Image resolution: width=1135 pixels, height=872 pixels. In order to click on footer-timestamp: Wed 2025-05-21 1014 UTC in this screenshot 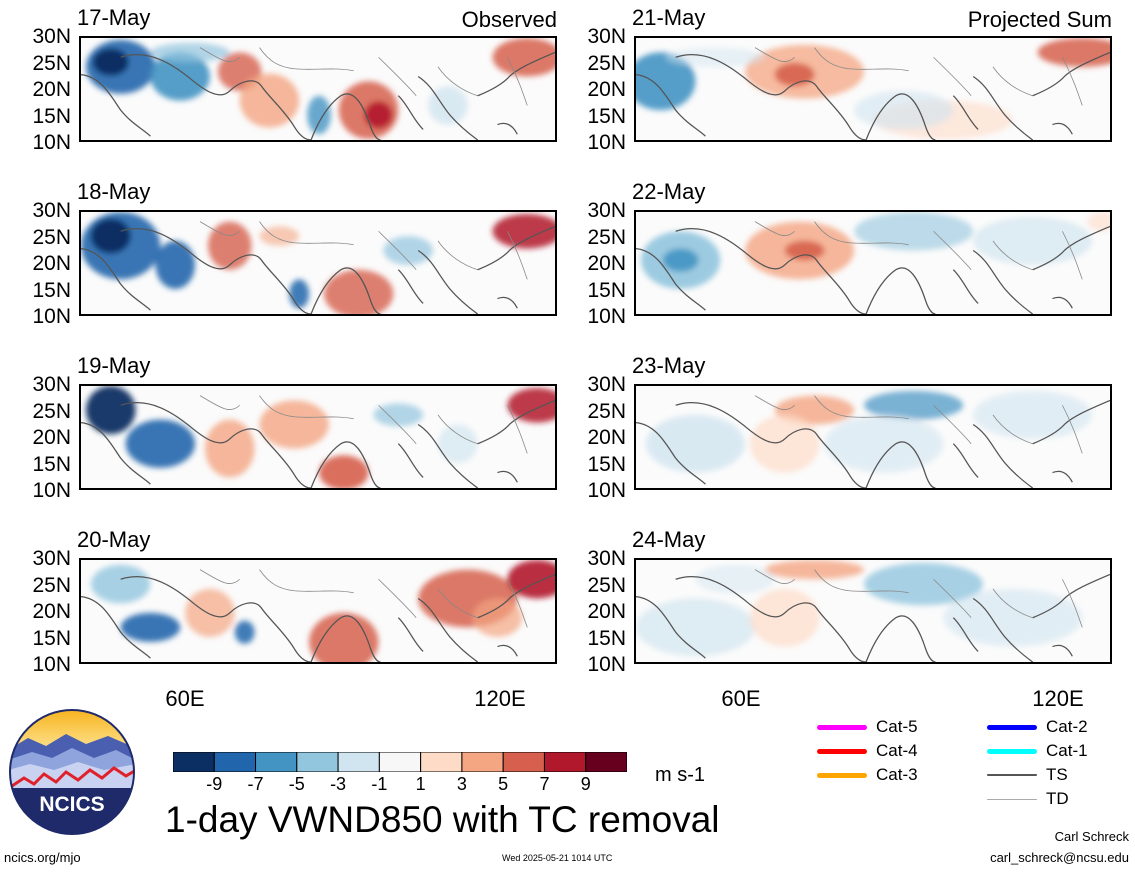, I will do `click(557, 858)`.